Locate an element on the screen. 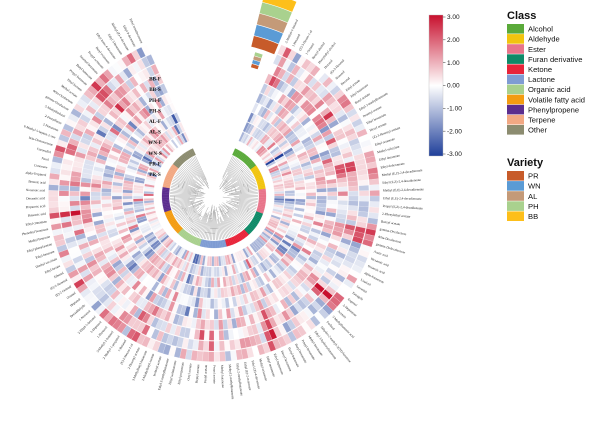 The width and height of the screenshot is (595, 427). legend-label: Phenylpropene is located at coordinates (553, 109).